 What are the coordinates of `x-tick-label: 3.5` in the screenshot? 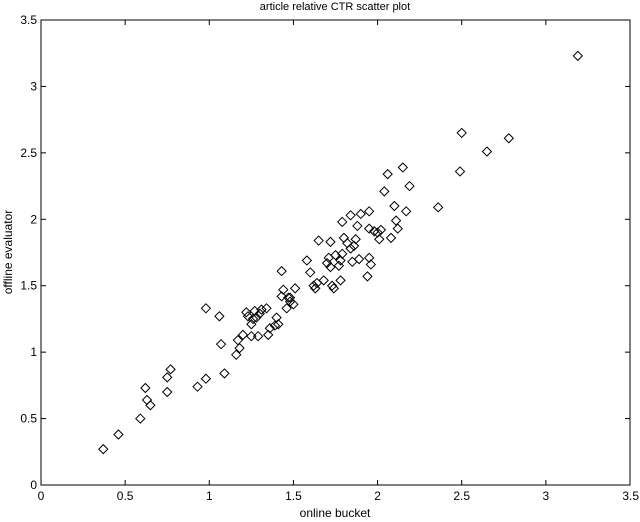 It's located at (630, 496).